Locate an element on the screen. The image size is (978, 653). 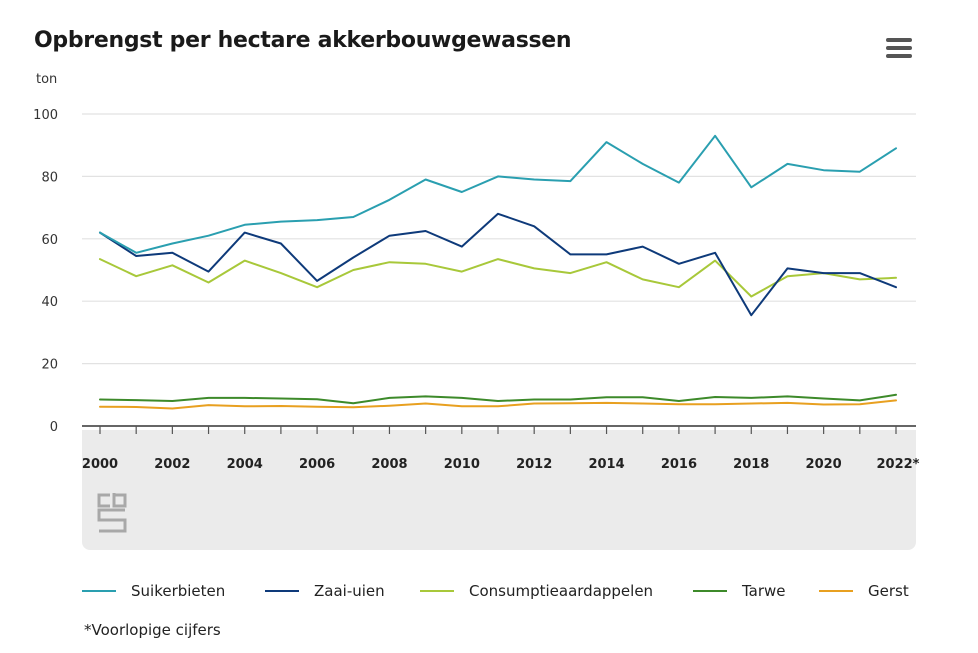
legend-item-suikerbieten: Suikerbieten is located at coordinates (153, 591).